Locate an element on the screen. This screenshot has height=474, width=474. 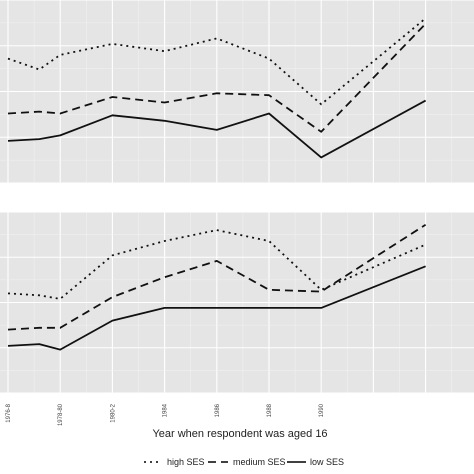
x-tick-label: 1976-8 is located at coordinates (9, 412).